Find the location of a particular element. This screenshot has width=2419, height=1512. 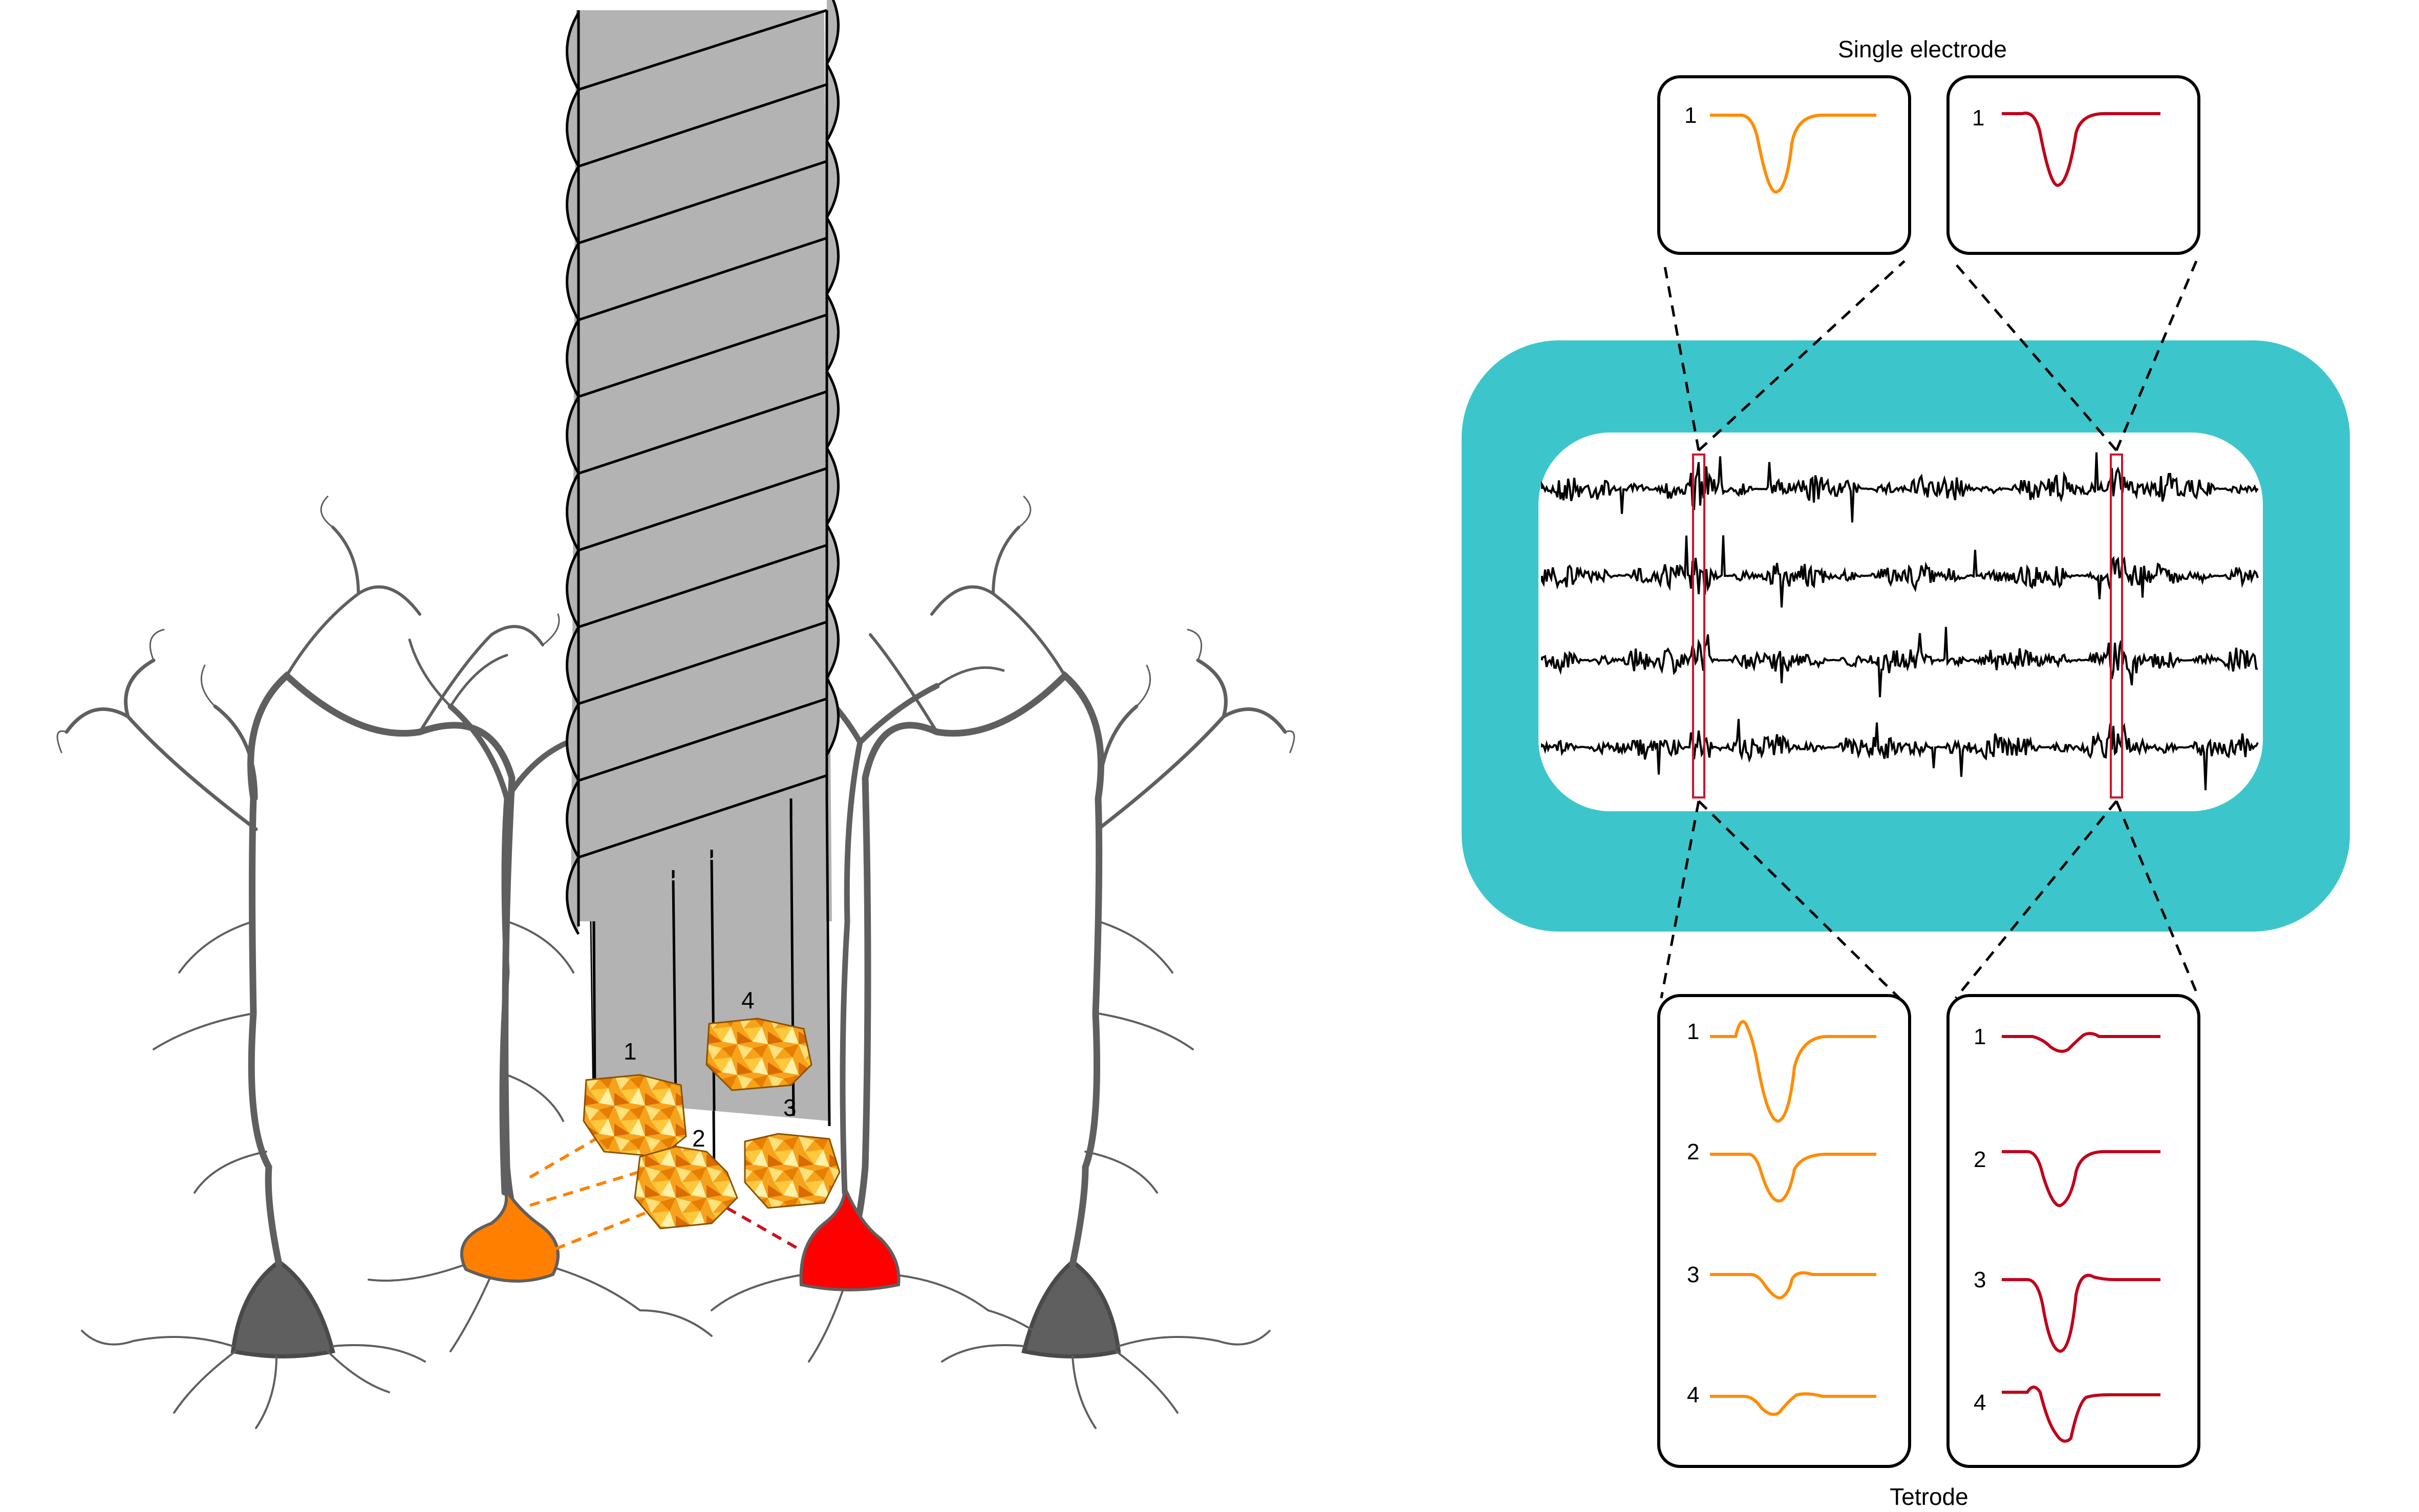

zoom-lines is located at coordinates (1930, 629).